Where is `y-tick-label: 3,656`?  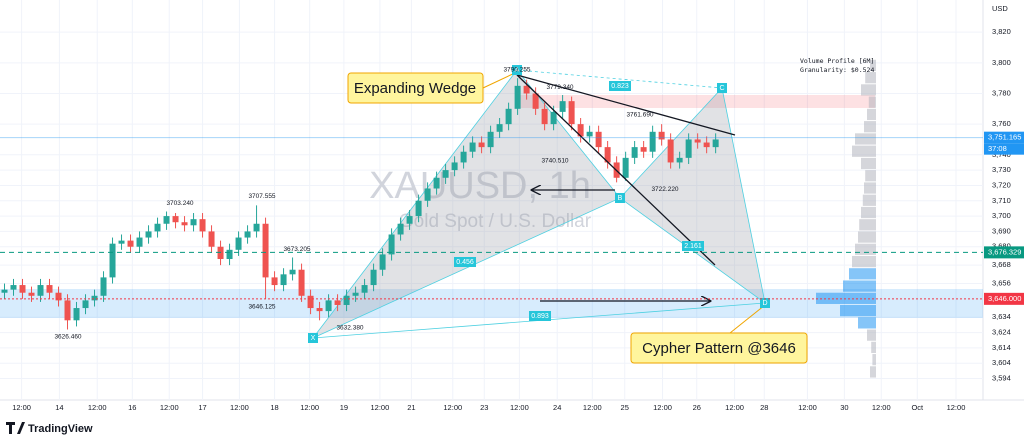
y-tick-label: 3,656 is located at coordinates (1001, 283).